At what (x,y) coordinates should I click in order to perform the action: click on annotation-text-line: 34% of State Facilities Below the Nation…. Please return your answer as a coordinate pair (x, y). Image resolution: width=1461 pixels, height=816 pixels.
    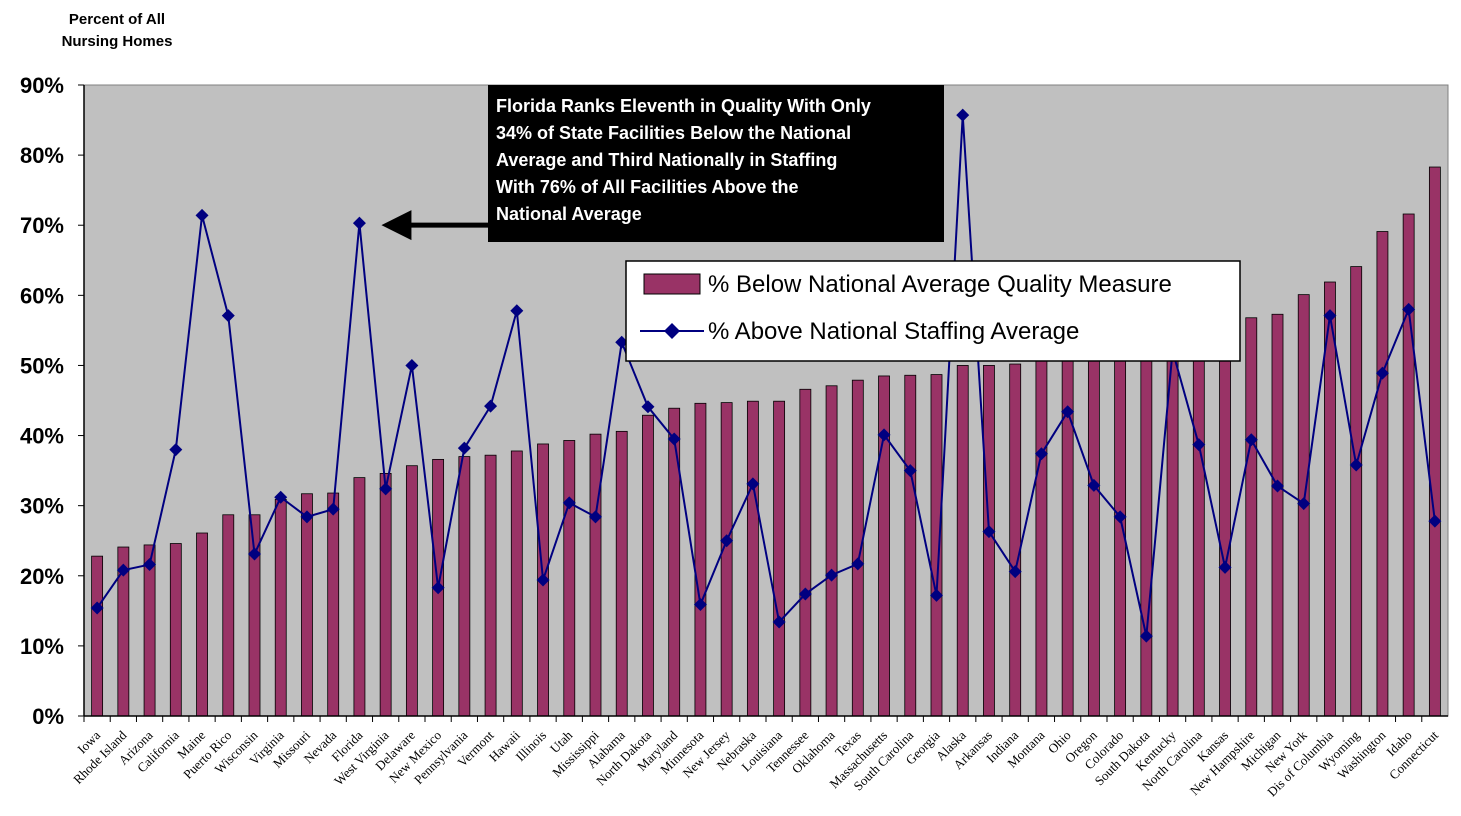
    Looking at the image, I should click on (673, 133).